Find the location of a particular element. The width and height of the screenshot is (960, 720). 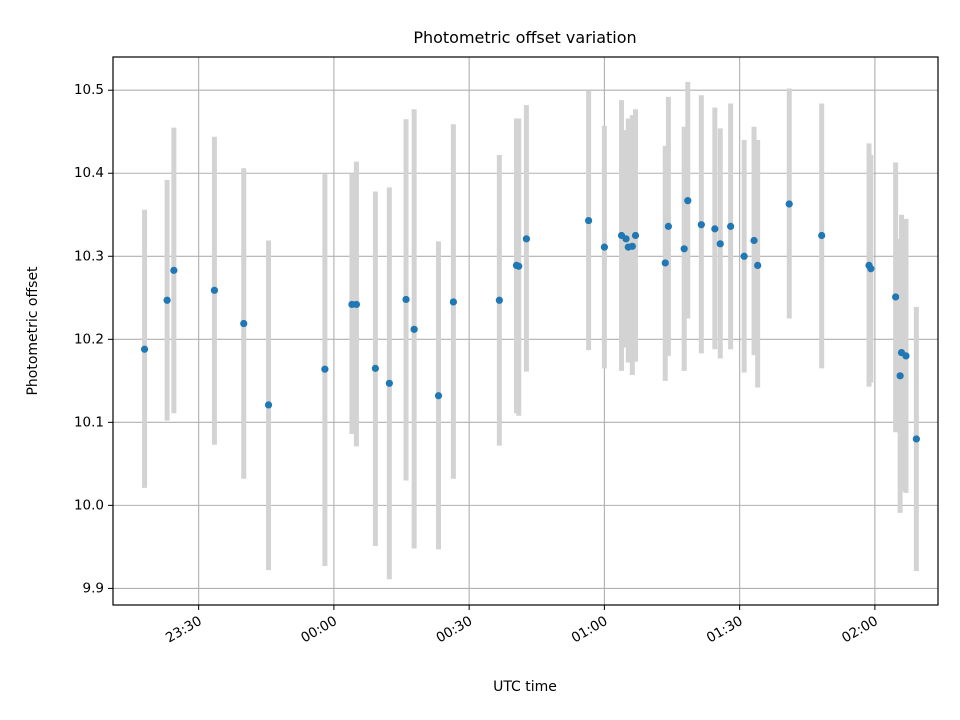

y-tick-label: 10.1 is located at coordinates (89, 422).